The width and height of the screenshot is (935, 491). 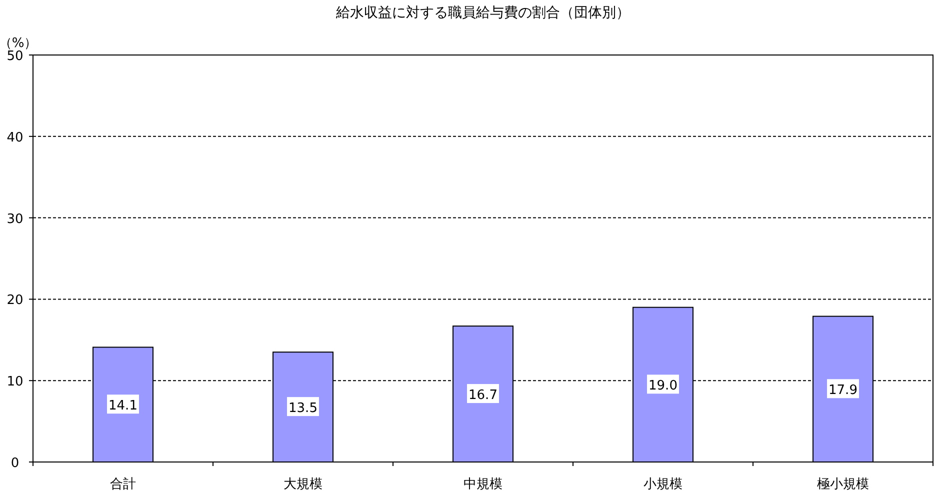 What do you see at coordinates (483, 396) in the screenshot?
I see `data-label: 16.7` at bounding box center [483, 396].